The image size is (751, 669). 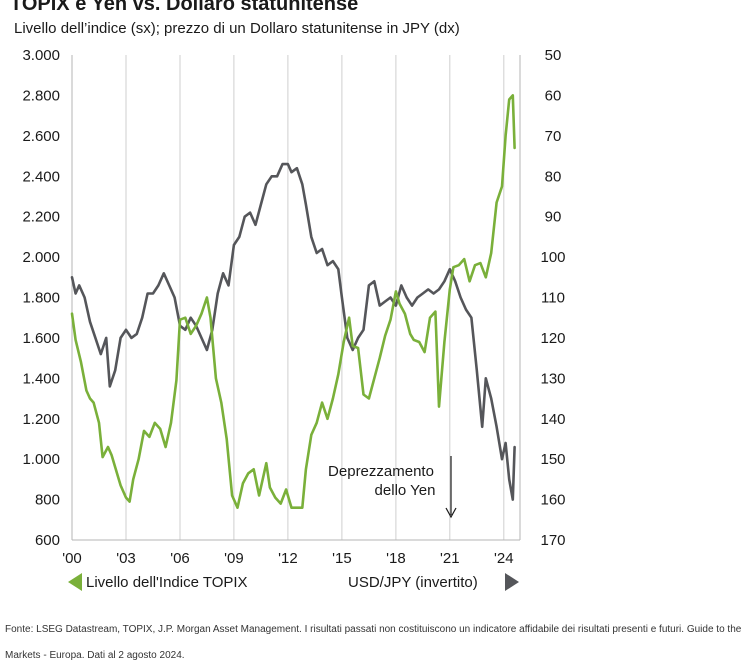 What do you see at coordinates (342, 558) in the screenshot?
I see `x-tick-label: '15` at bounding box center [342, 558].